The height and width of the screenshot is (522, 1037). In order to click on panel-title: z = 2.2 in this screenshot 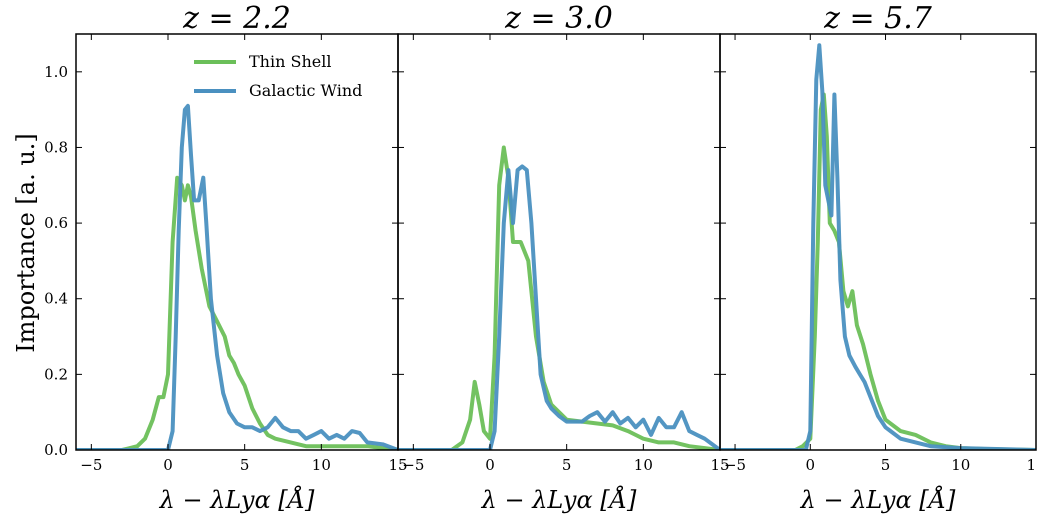, I will do `click(236, 18)`.